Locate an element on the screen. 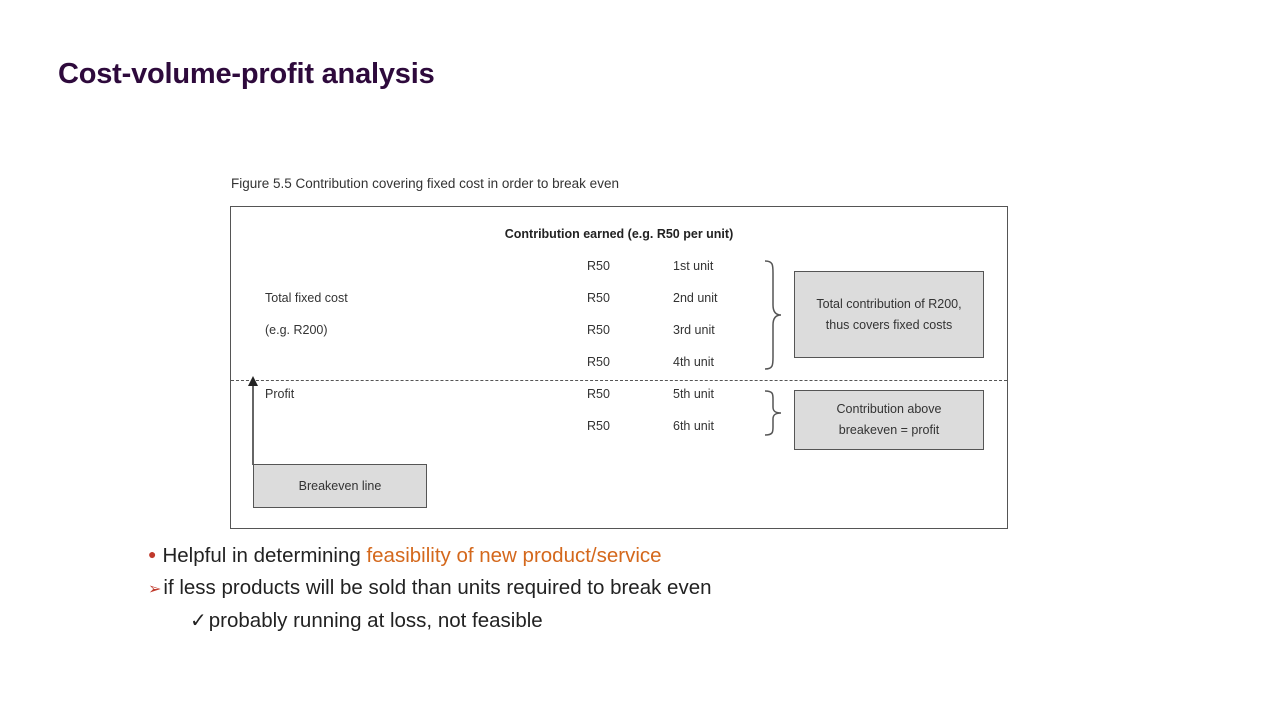 Image resolution: width=1280 pixels, height=720 pixels. bullet-highlight-text: feasibility of new product/service is located at coordinates (514, 555).